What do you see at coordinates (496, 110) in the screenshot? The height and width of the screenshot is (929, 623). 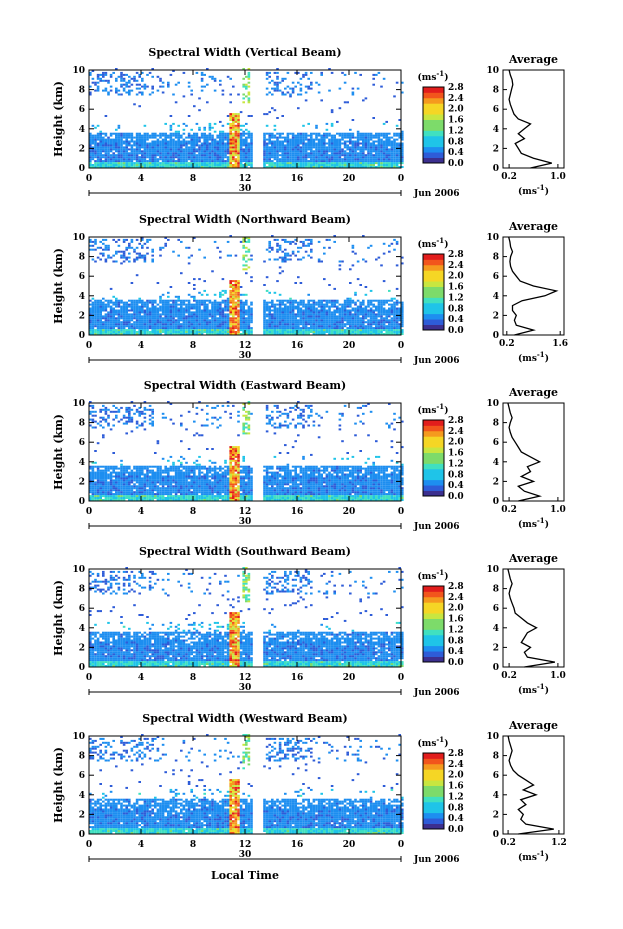 I see `average-y-tick-label: 6` at bounding box center [496, 110].